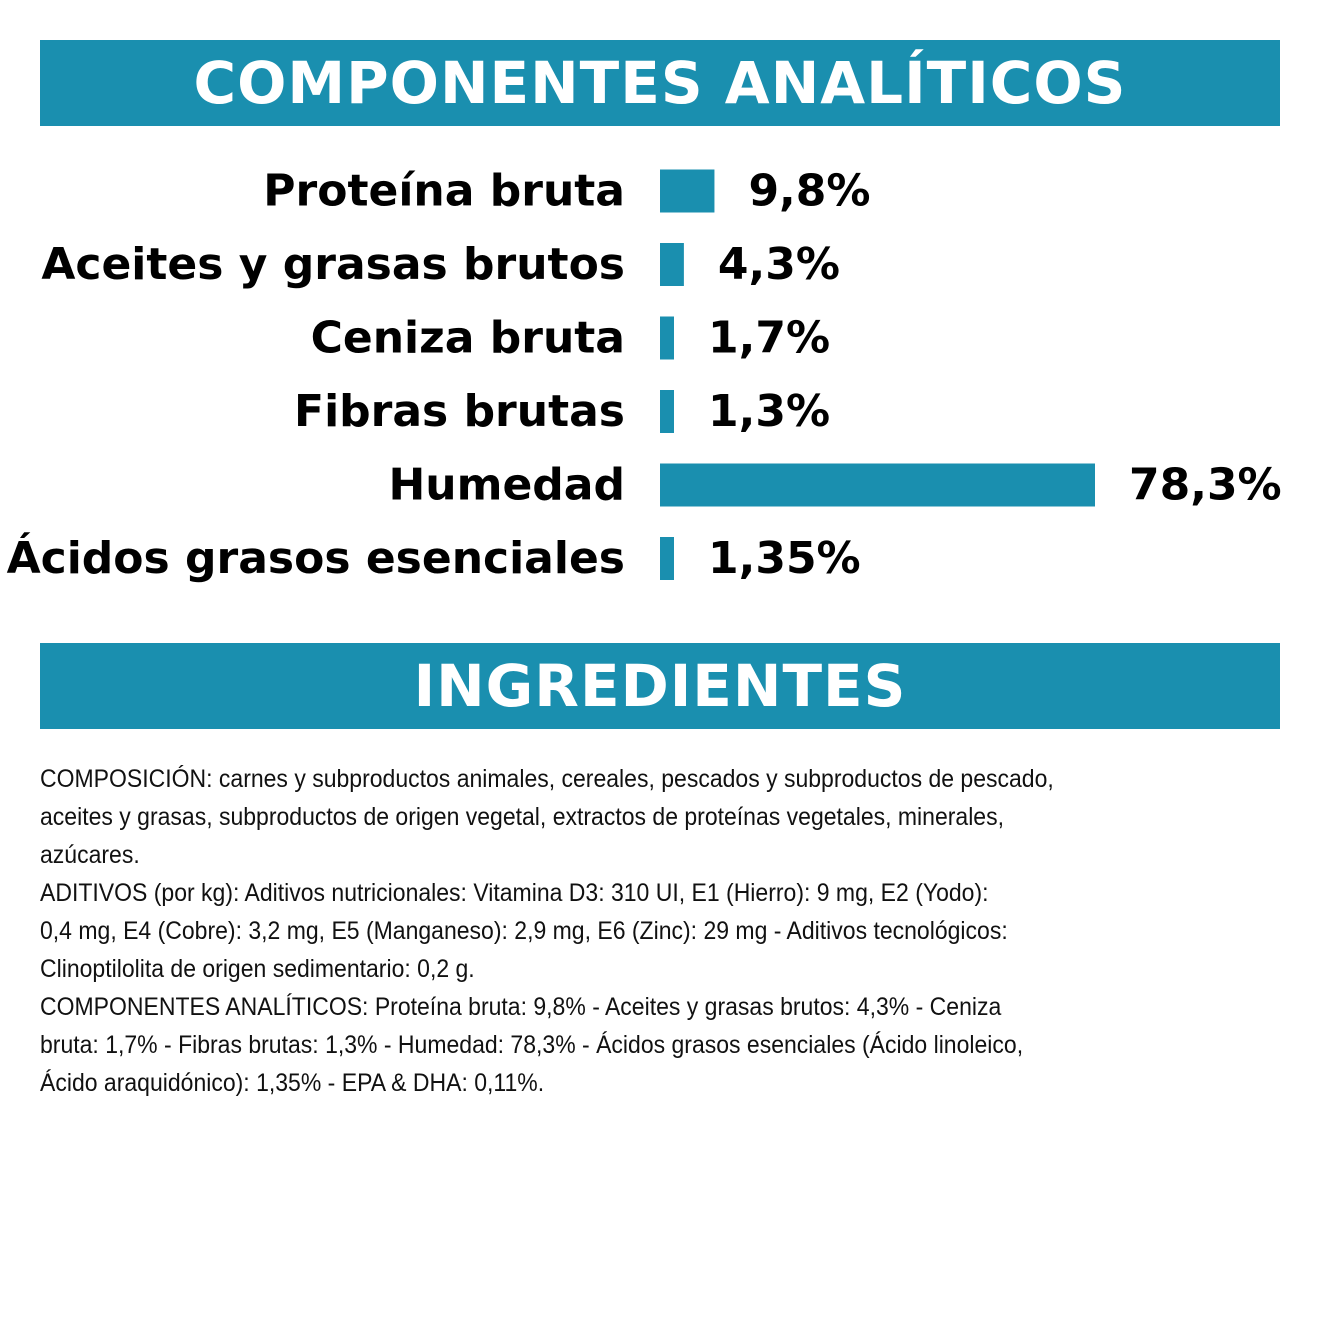  Describe the element at coordinates (769, 411) in the screenshot. I see `value-label: 1,3%` at that location.